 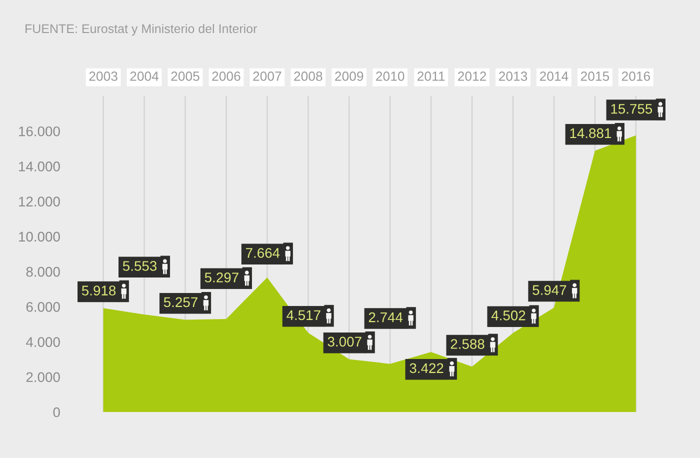 What do you see at coordinates (43, 377) in the screenshot?
I see `y-tick-label: 2.000` at bounding box center [43, 377].